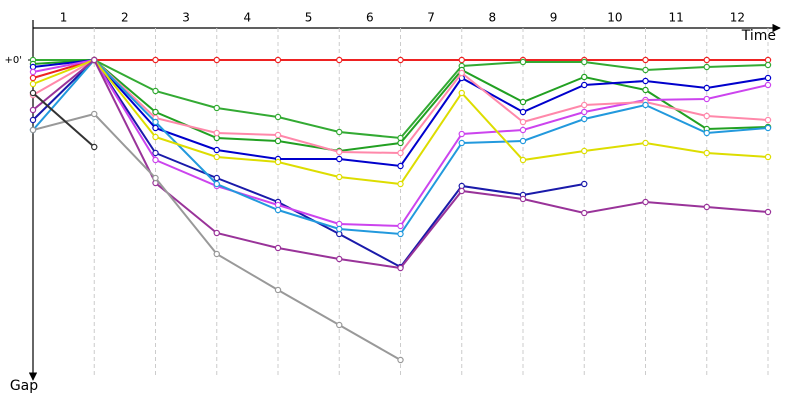 This screenshot has height=400, width=800. I want to click on lap-label: 8, so click(493, 18).